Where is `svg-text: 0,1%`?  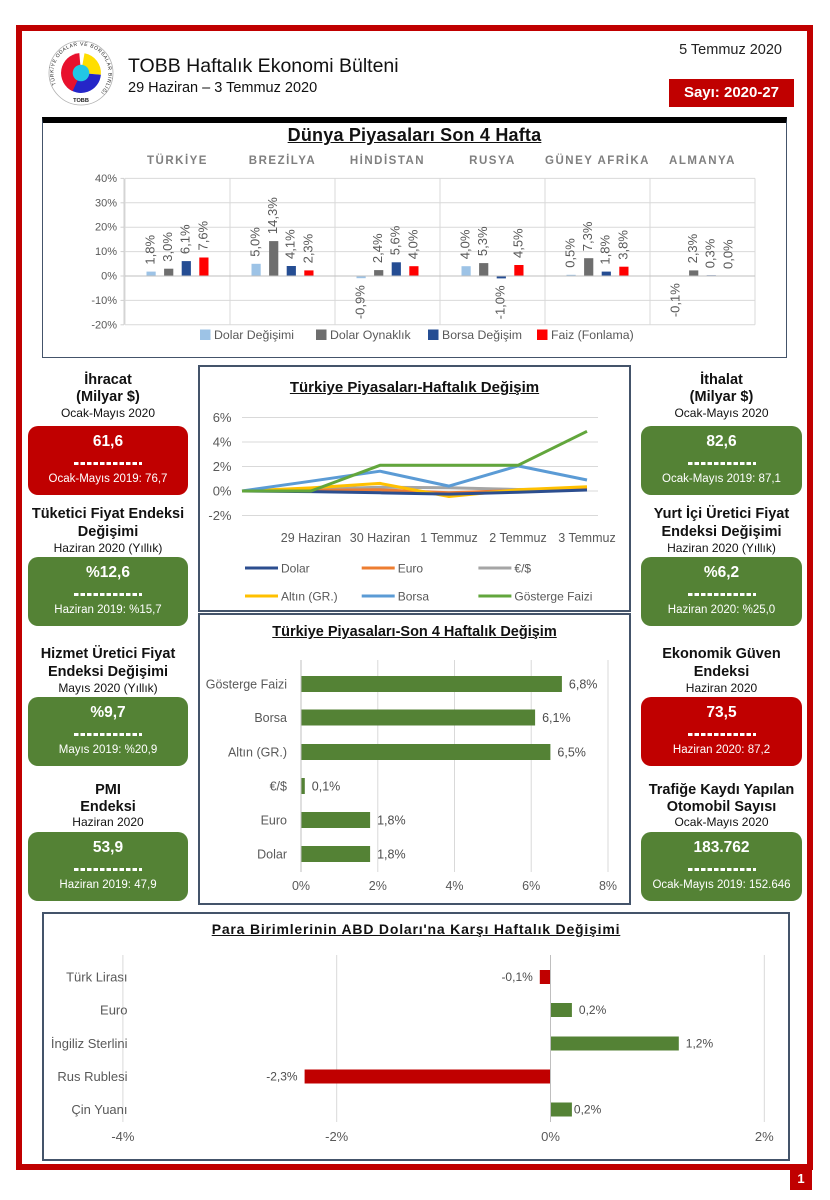
svg-text: 0,1% is located at coordinates (326, 787).